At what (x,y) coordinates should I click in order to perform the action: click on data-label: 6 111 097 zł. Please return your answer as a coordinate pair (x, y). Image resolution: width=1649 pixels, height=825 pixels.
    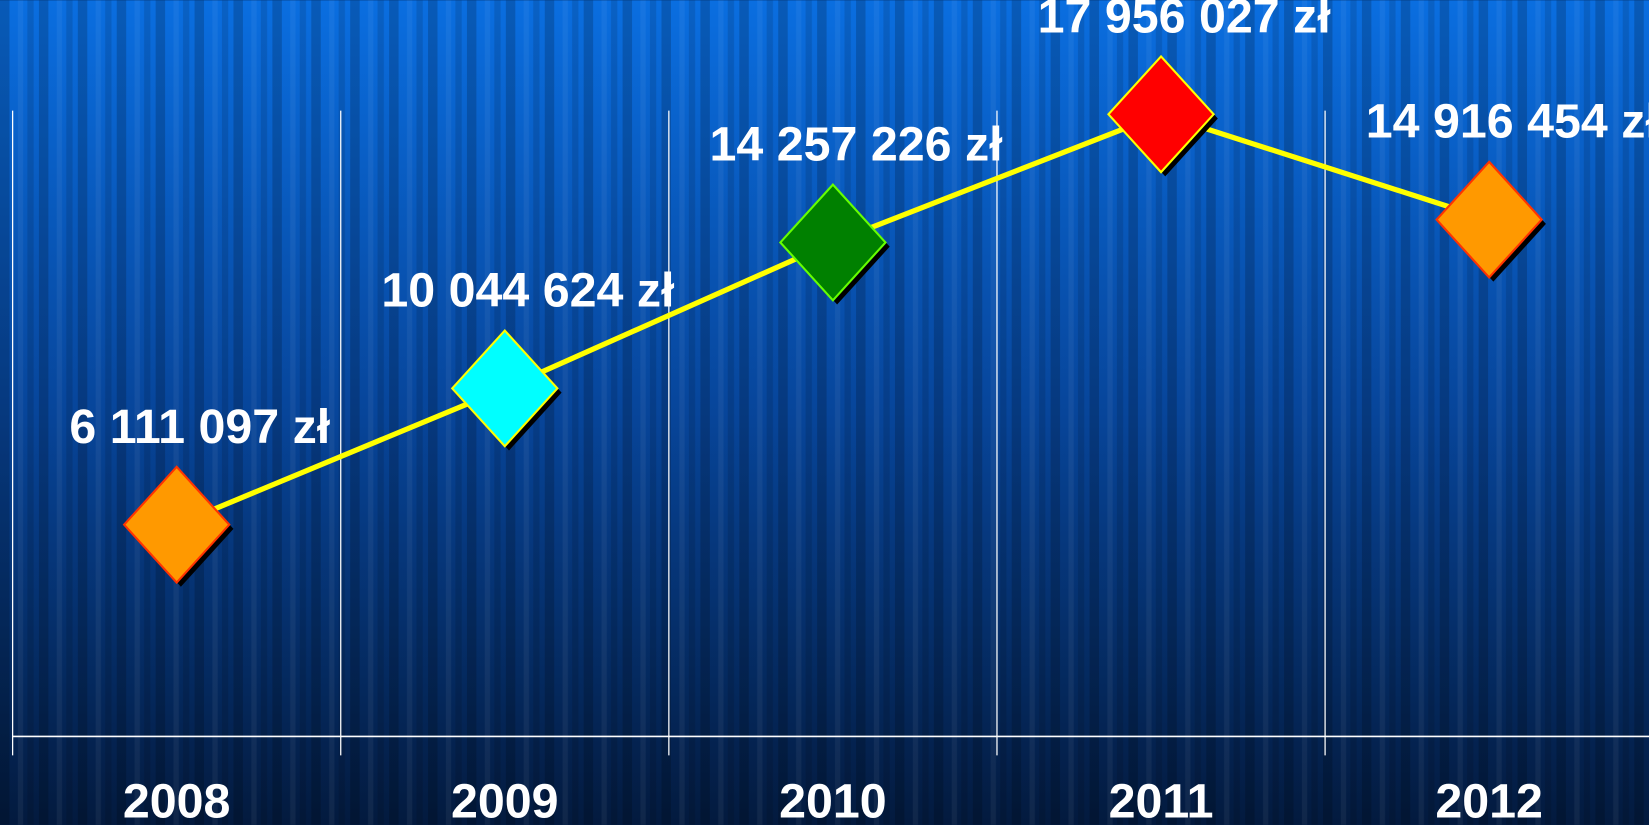
    Looking at the image, I should click on (199, 427).